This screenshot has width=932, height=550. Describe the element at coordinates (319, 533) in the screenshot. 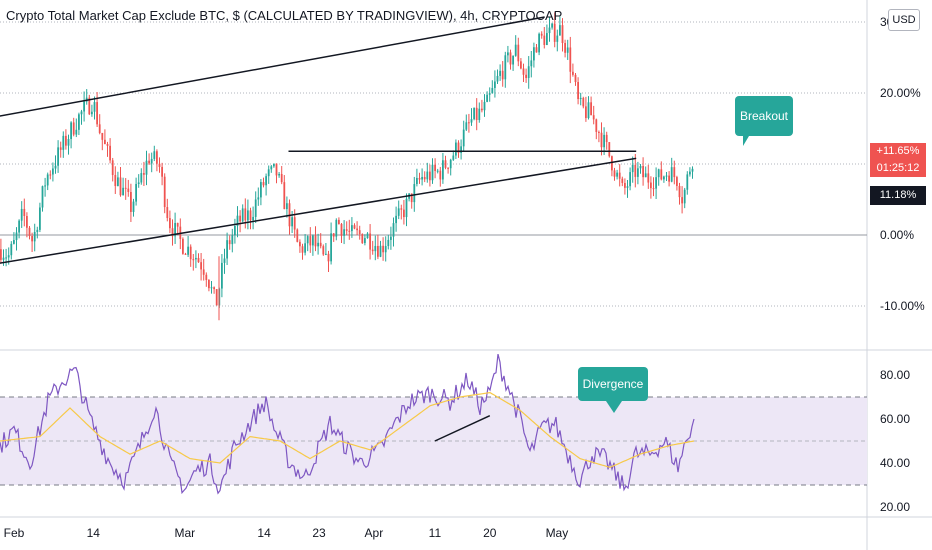

I see `time-tick-label: 23` at that location.